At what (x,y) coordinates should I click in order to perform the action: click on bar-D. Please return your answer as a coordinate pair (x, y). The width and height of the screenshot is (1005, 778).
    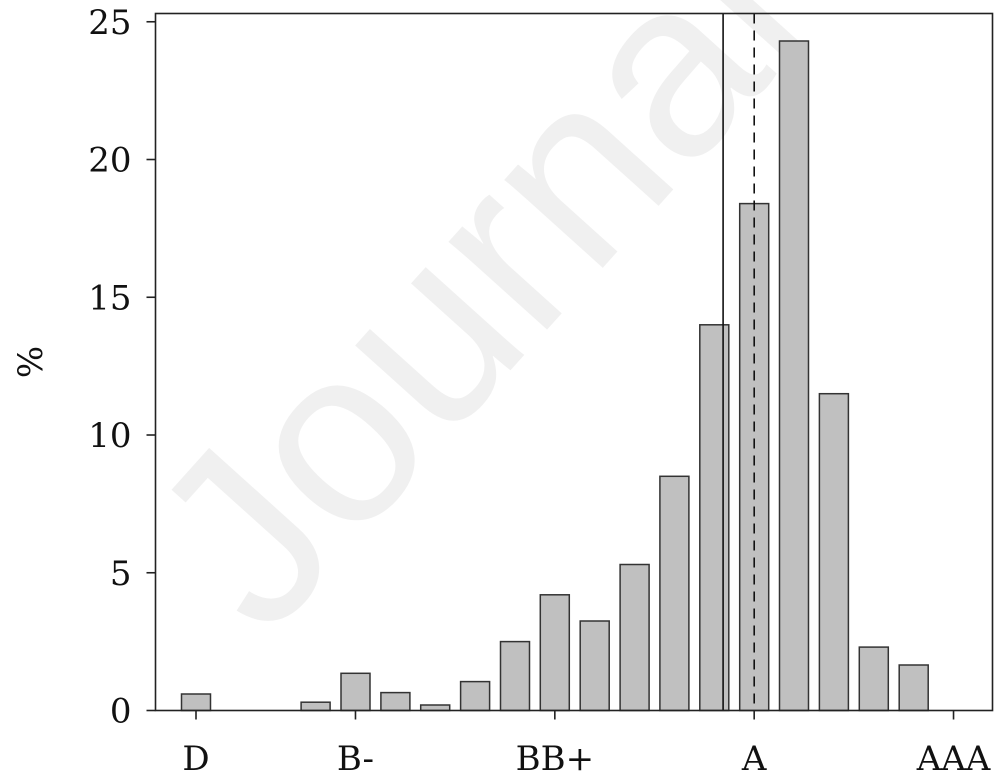
    Looking at the image, I should click on (196, 702).